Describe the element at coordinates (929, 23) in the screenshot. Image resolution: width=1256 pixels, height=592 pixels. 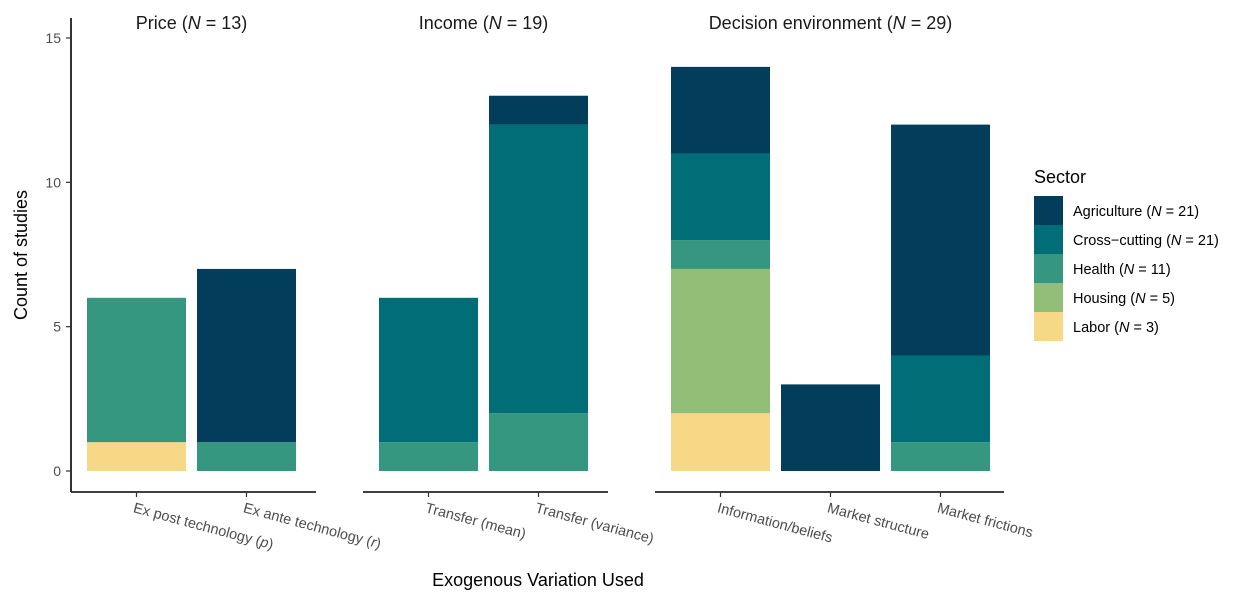
I see `facet-title-count: = 29)` at that location.